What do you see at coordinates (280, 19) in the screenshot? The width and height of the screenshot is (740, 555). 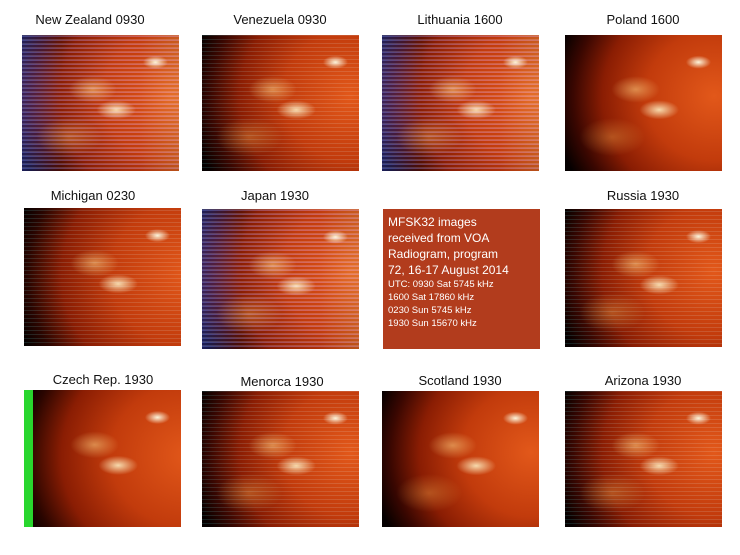 I see `panel-caption: Venezuela 0930` at bounding box center [280, 19].